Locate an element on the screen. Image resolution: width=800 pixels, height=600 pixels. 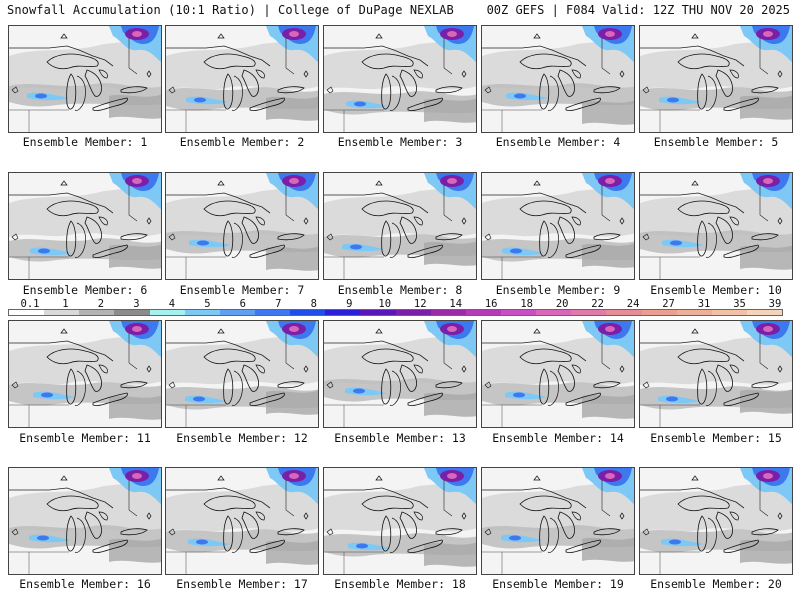
colorbar-tick-label: 6 is located at coordinates (243, 304).